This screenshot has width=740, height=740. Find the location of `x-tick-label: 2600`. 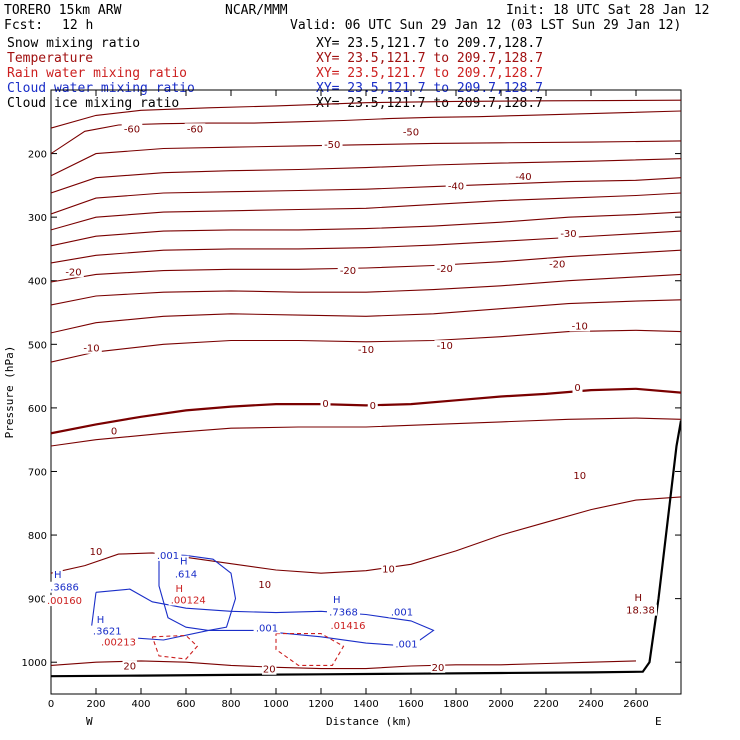

x-tick-label: 2600 is located at coordinates (635, 704).